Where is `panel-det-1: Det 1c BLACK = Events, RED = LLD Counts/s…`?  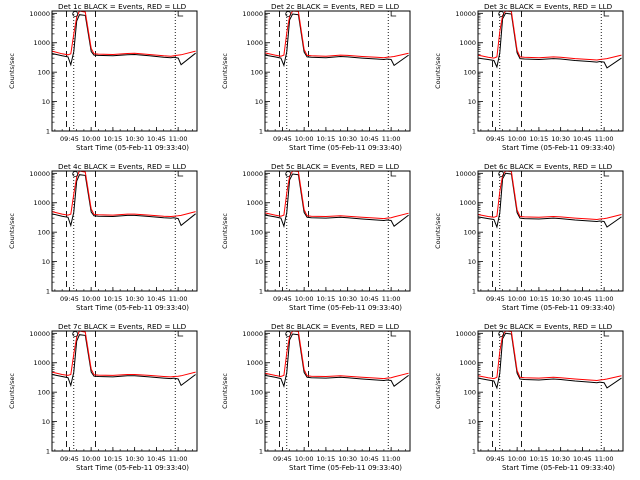 panel-det-1: Det 1c BLACK = Events, RED = LLD Counts/s… is located at coordinates (103, 77).